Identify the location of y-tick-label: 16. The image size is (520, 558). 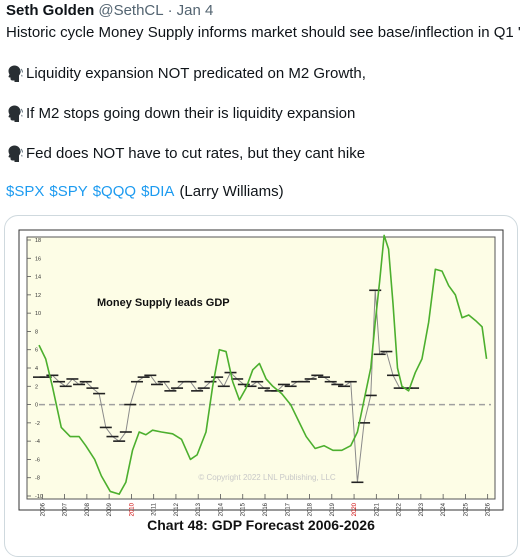
(38, 259).